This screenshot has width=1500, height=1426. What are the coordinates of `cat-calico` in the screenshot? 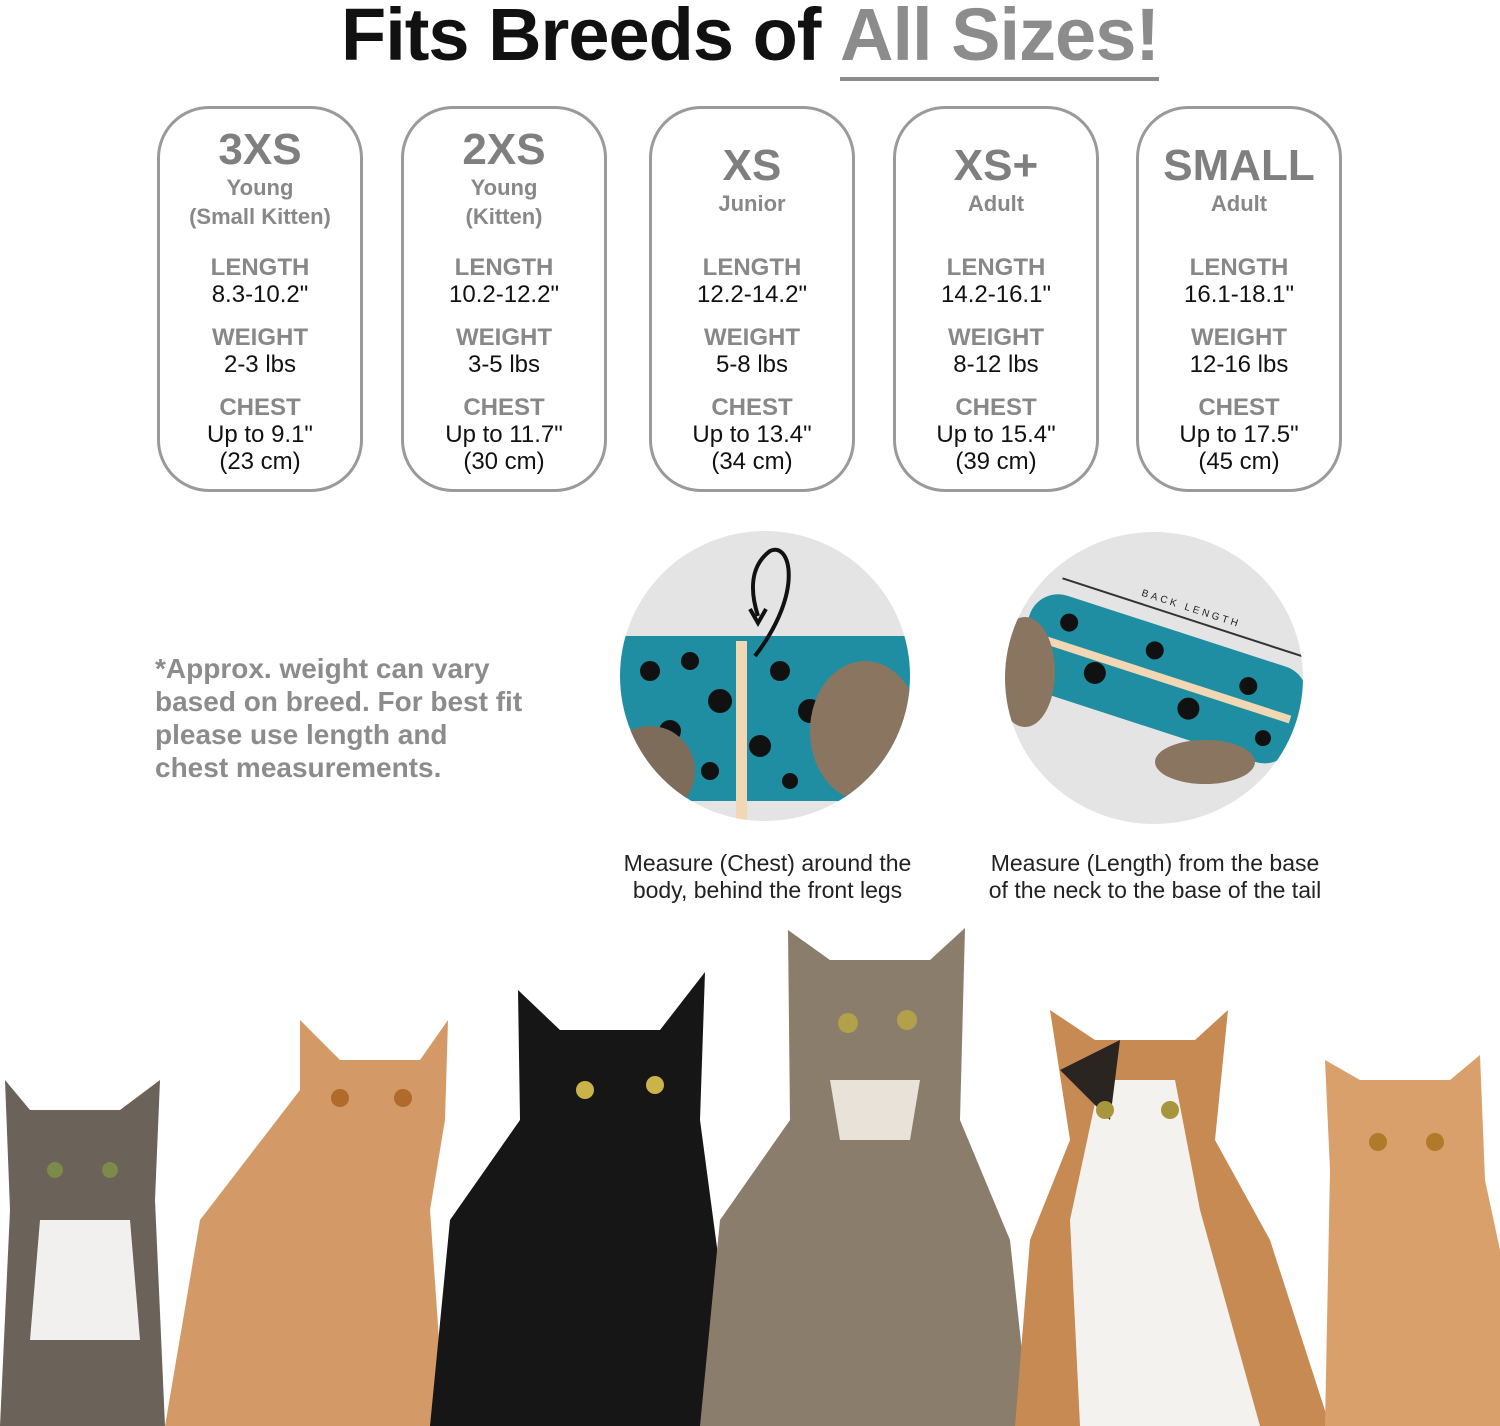 It's located at (1172, 1218).